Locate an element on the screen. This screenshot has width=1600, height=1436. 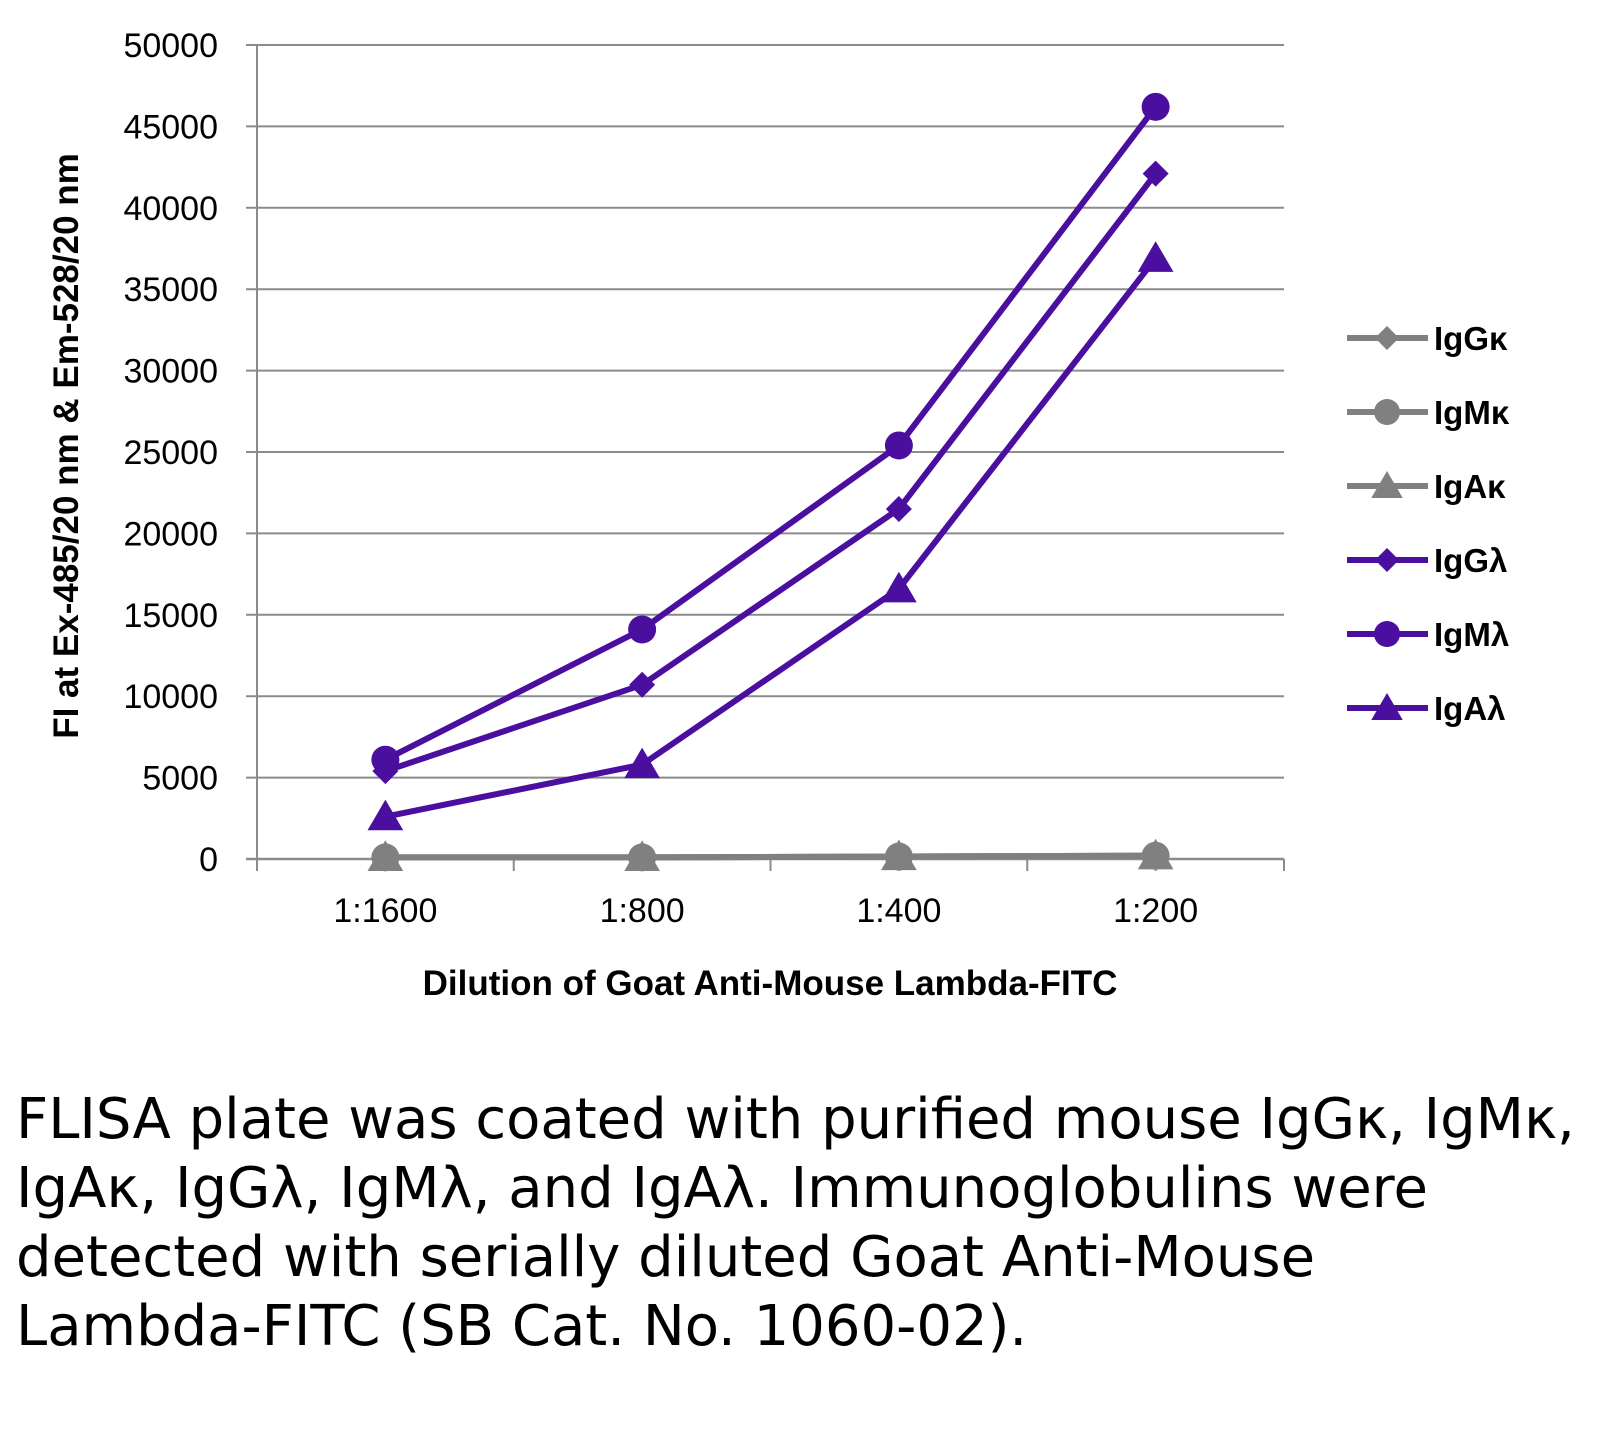
x-tick-label: 1:200 is located at coordinates (1155, 911).